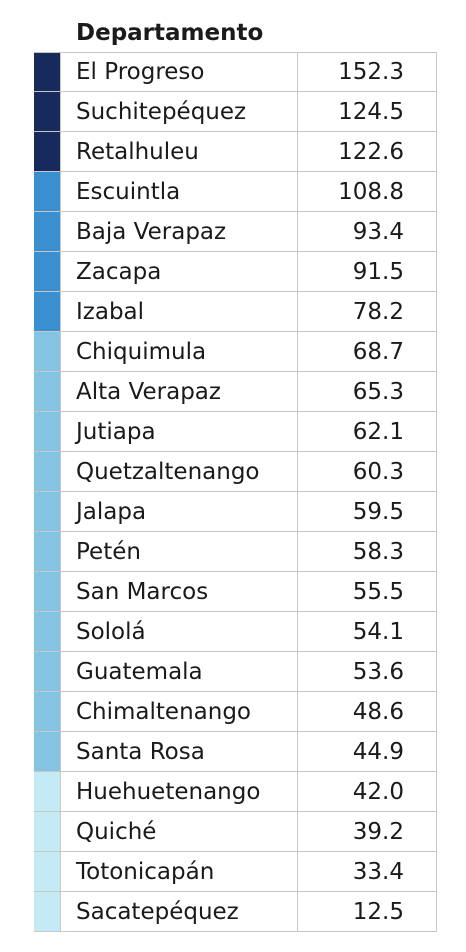 Image resolution: width=466 pixels, height=952 pixels. Describe the element at coordinates (367, 671) in the screenshot. I see `department-value: 53.6` at that location.